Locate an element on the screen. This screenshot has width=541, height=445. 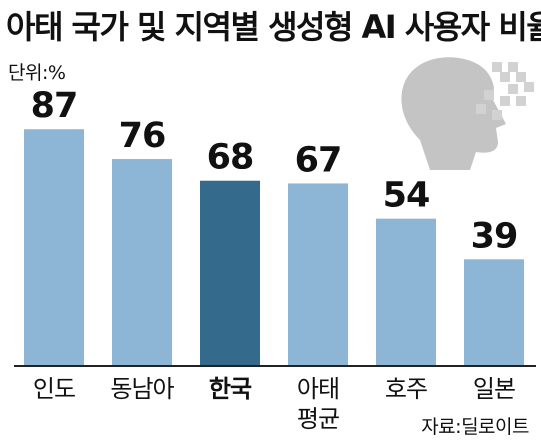
data-label: 87 is located at coordinates (54, 106).